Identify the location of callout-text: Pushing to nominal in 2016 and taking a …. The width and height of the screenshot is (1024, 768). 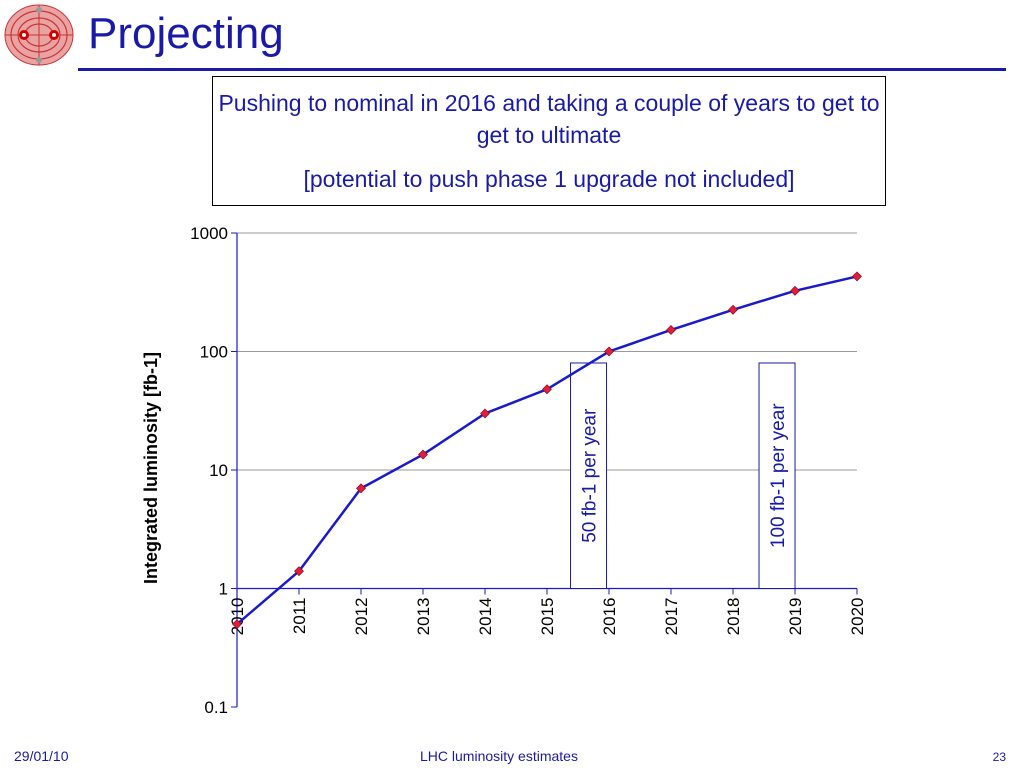
(549, 119).